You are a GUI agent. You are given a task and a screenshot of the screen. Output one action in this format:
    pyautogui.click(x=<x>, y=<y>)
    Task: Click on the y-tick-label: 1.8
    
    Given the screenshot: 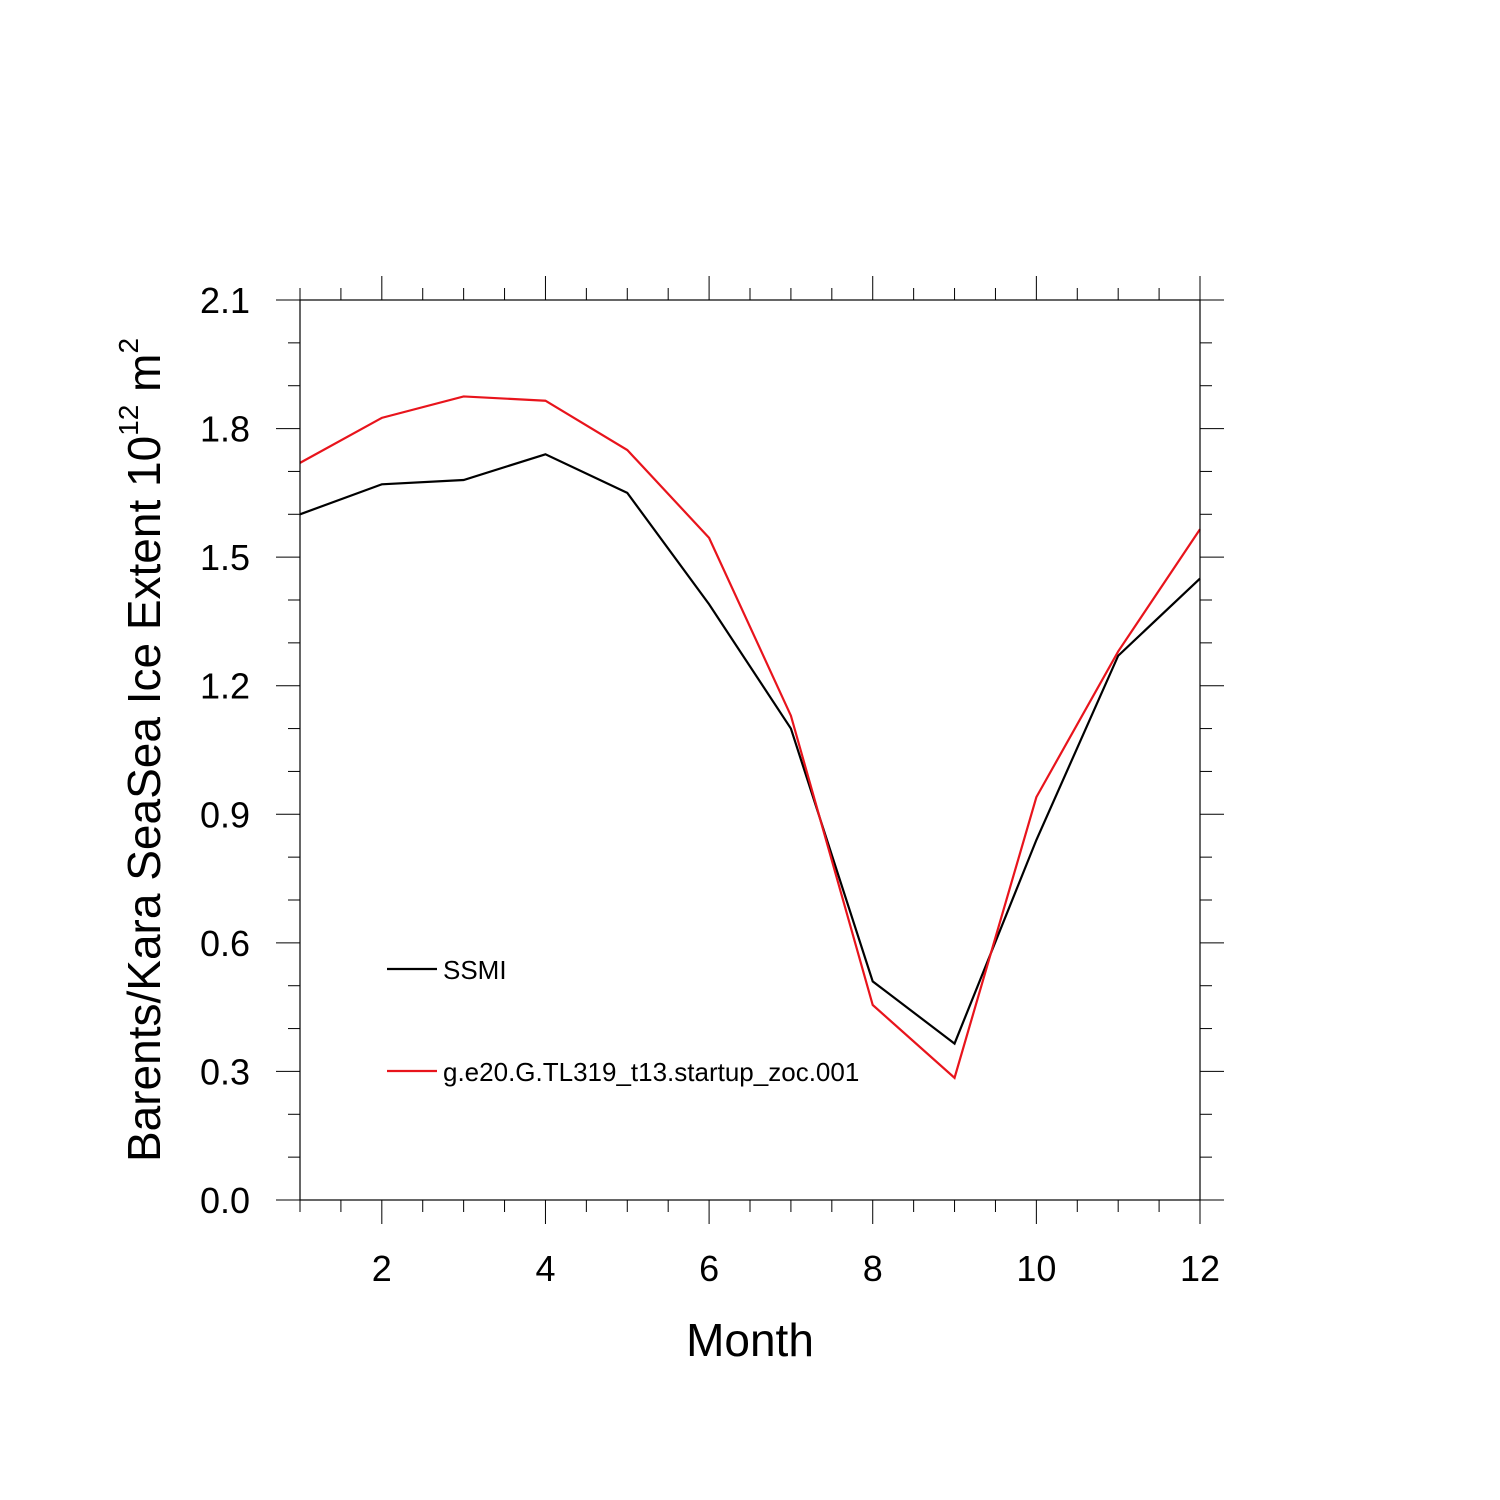 What is the action you would take?
    pyautogui.click(x=225, y=429)
    